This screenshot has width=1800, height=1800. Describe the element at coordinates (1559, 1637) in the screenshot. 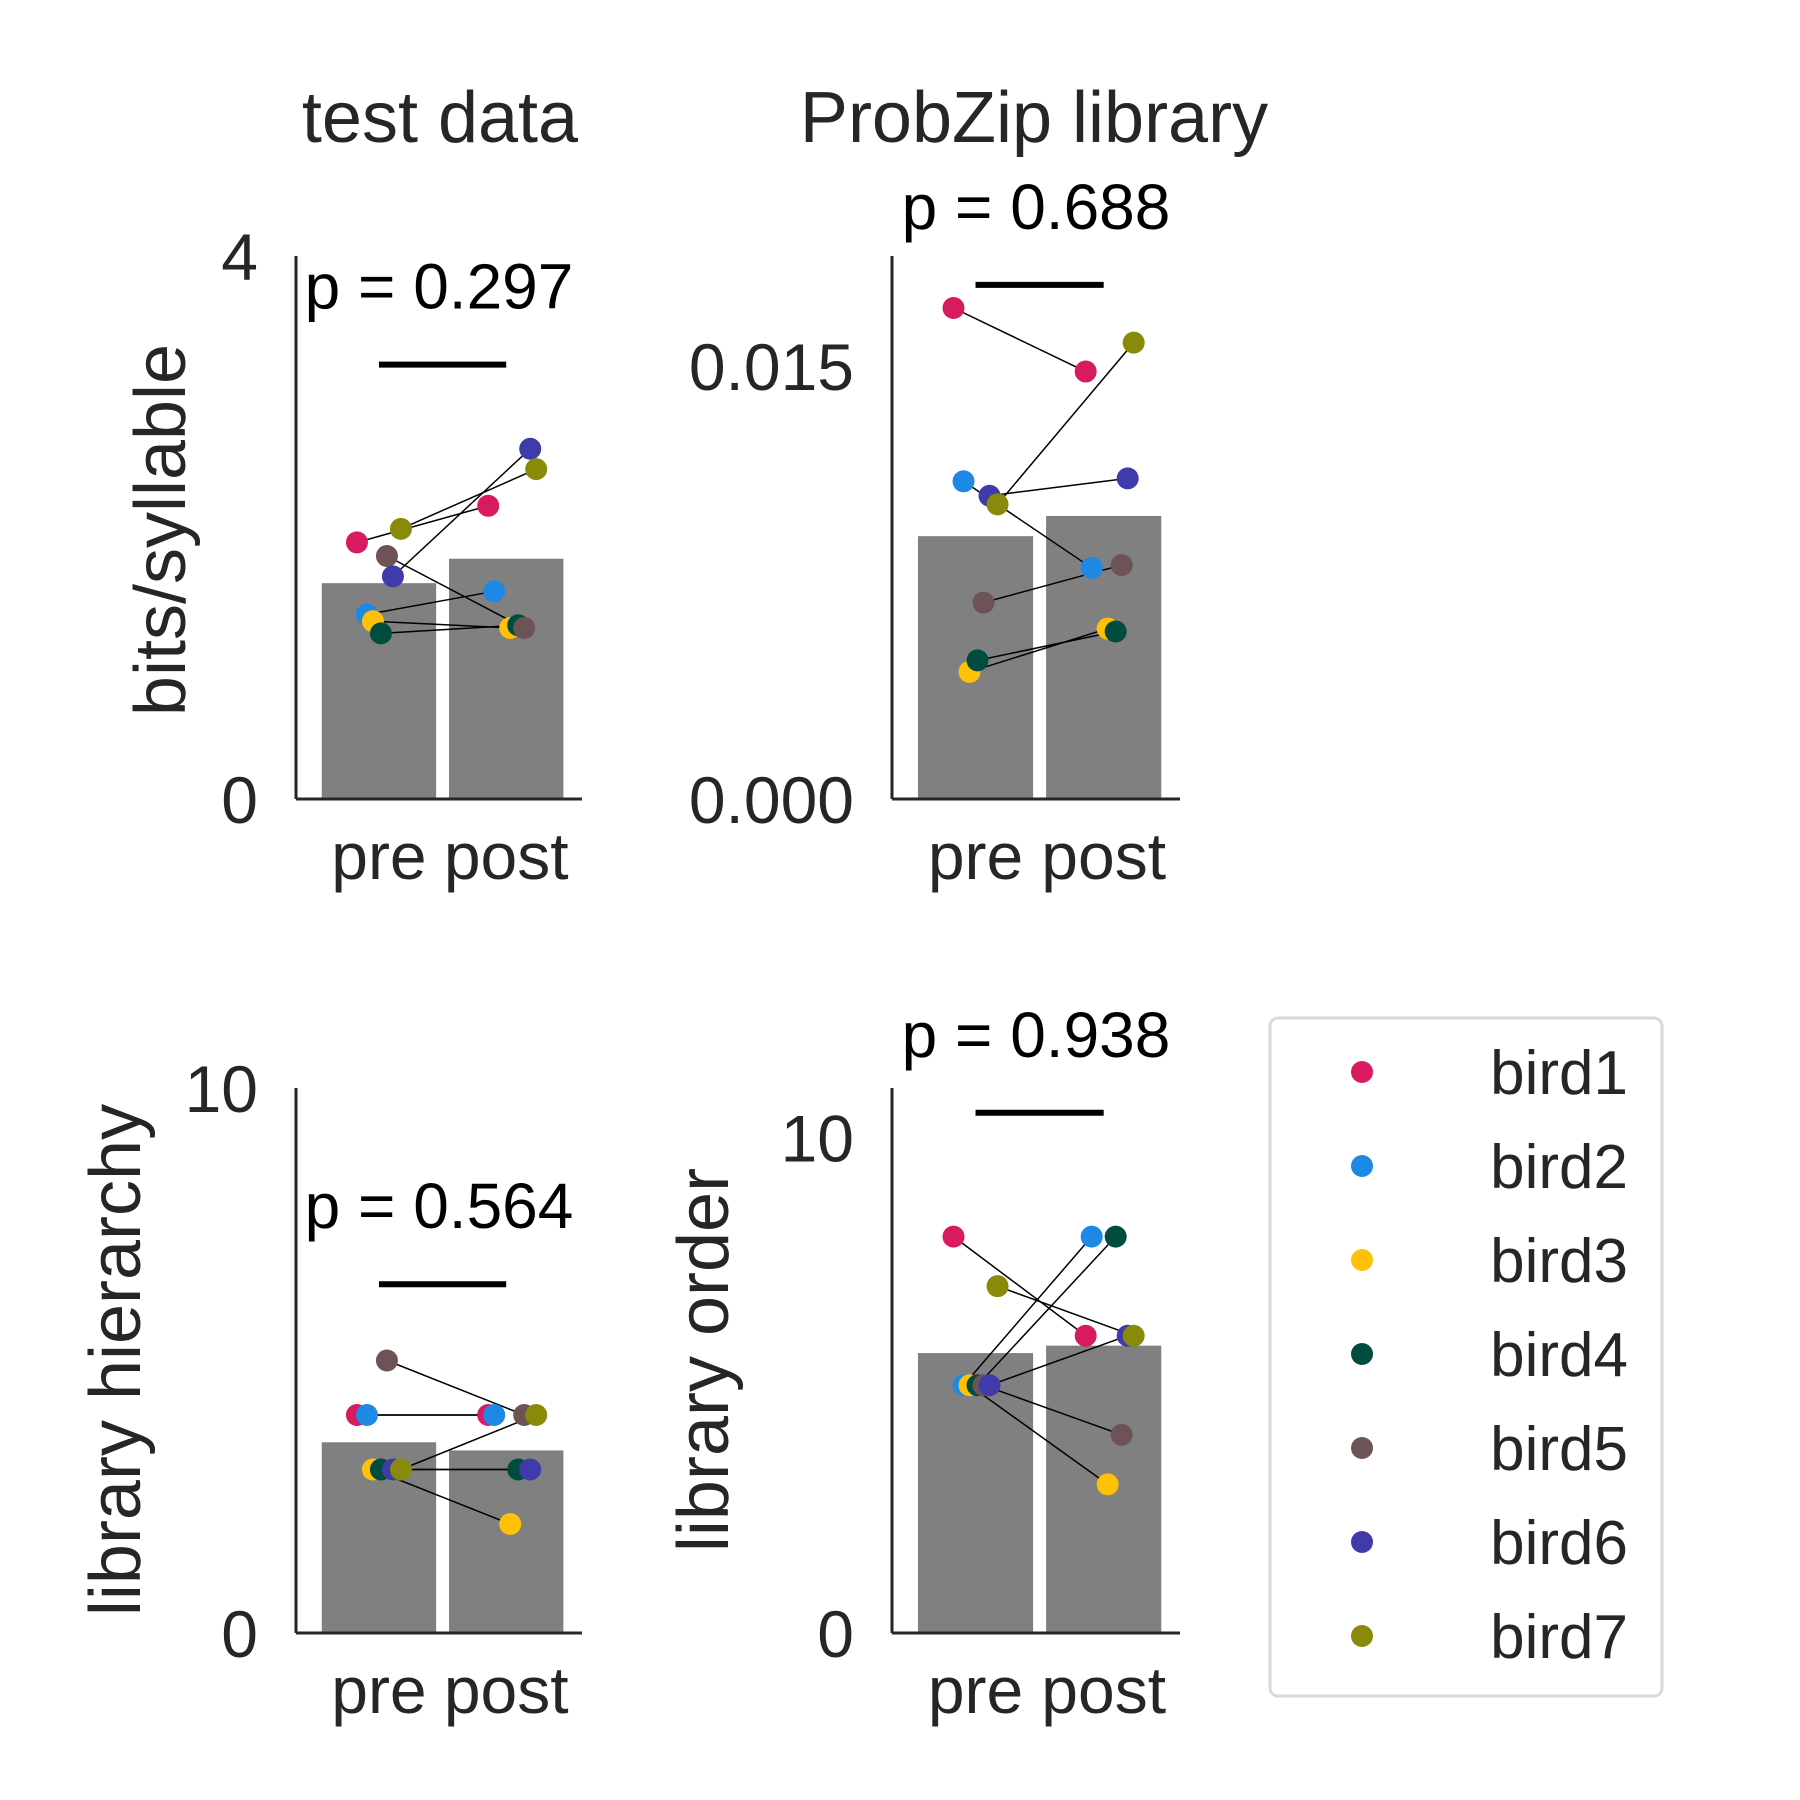

I see `legend-label-bird7: bird7` at that location.